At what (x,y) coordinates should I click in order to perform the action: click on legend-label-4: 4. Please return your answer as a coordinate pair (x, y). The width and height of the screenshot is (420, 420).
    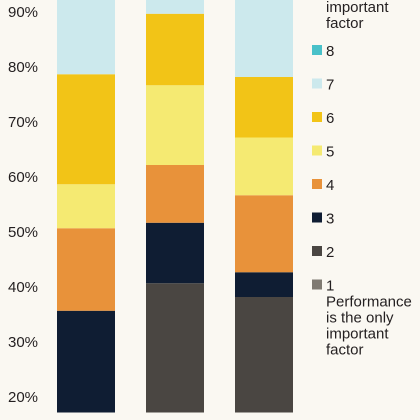
    Looking at the image, I should click on (330, 185).